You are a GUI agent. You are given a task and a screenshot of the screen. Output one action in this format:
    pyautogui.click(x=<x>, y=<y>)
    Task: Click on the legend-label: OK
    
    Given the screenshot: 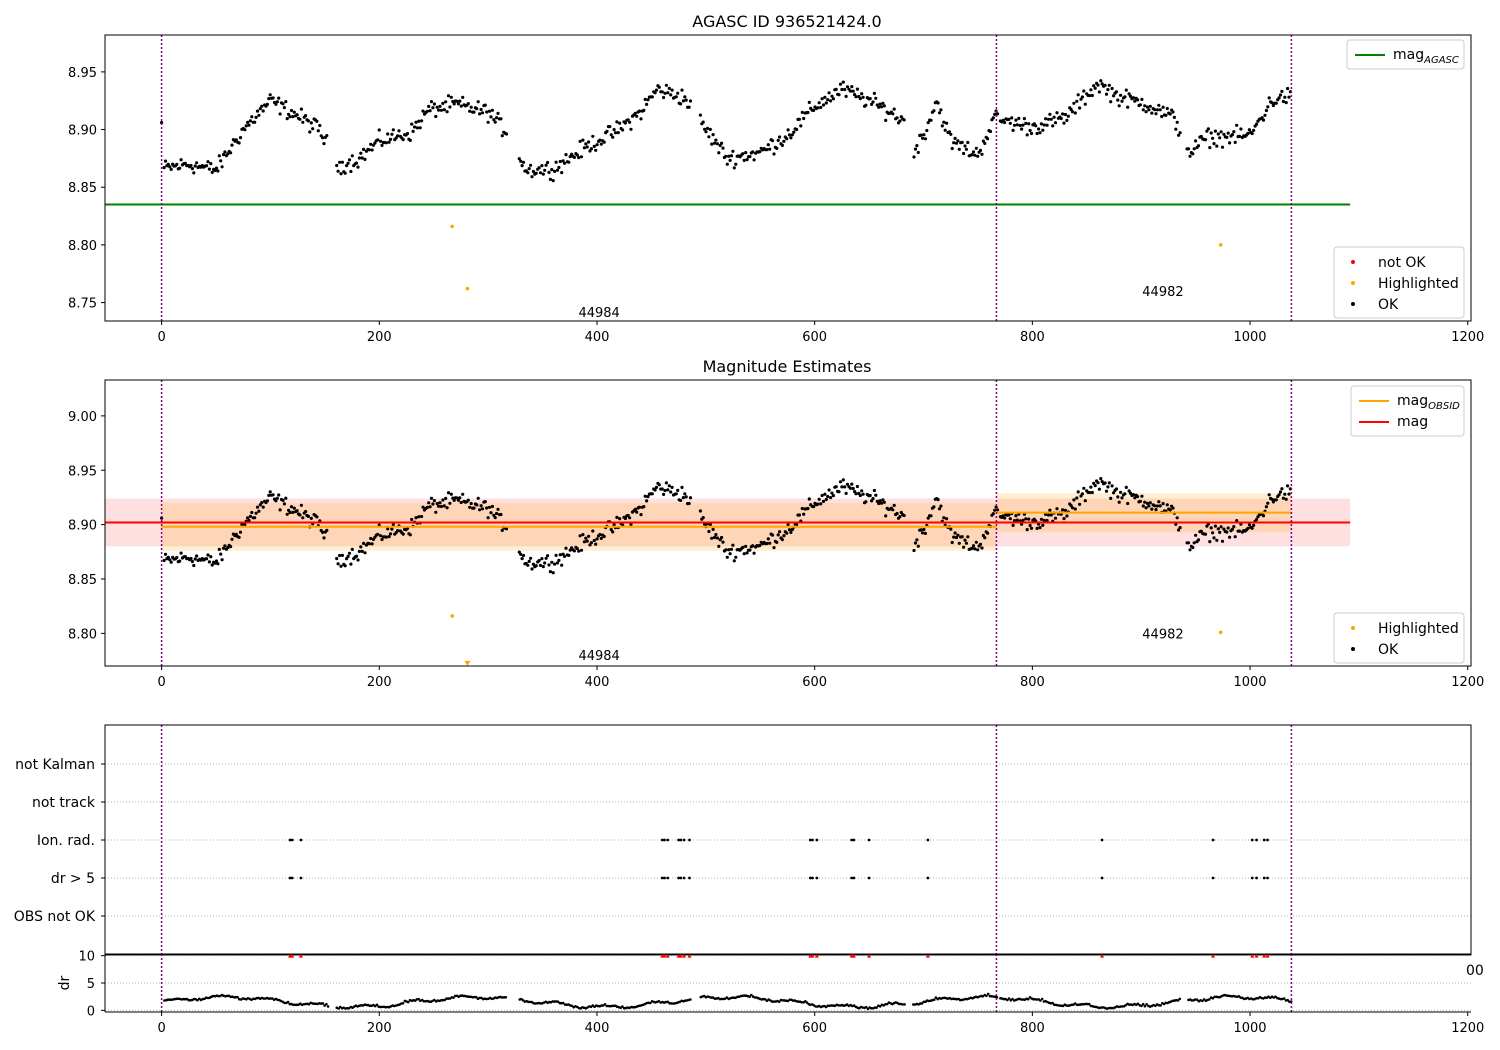 What is the action you would take?
    pyautogui.click(x=1388, y=650)
    